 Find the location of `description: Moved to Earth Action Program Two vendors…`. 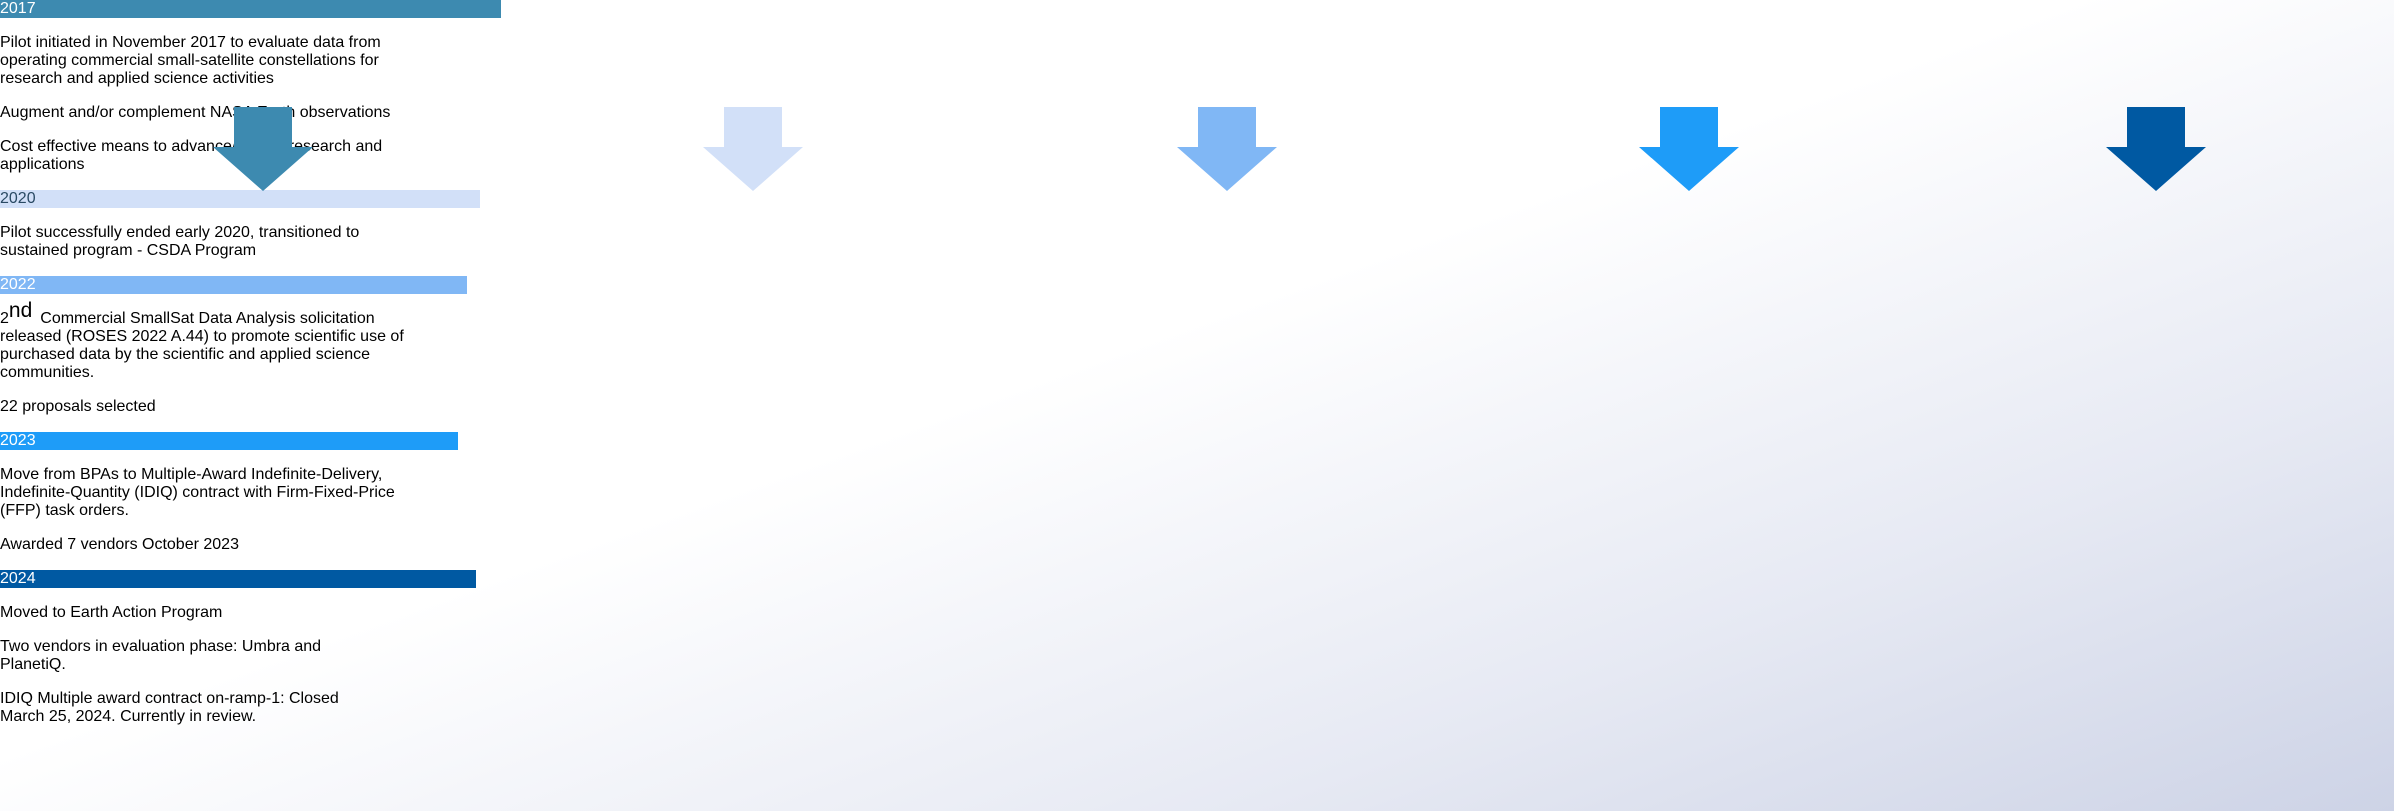

description: Moved to Earth Action Program Two vendors… is located at coordinates (190, 665).